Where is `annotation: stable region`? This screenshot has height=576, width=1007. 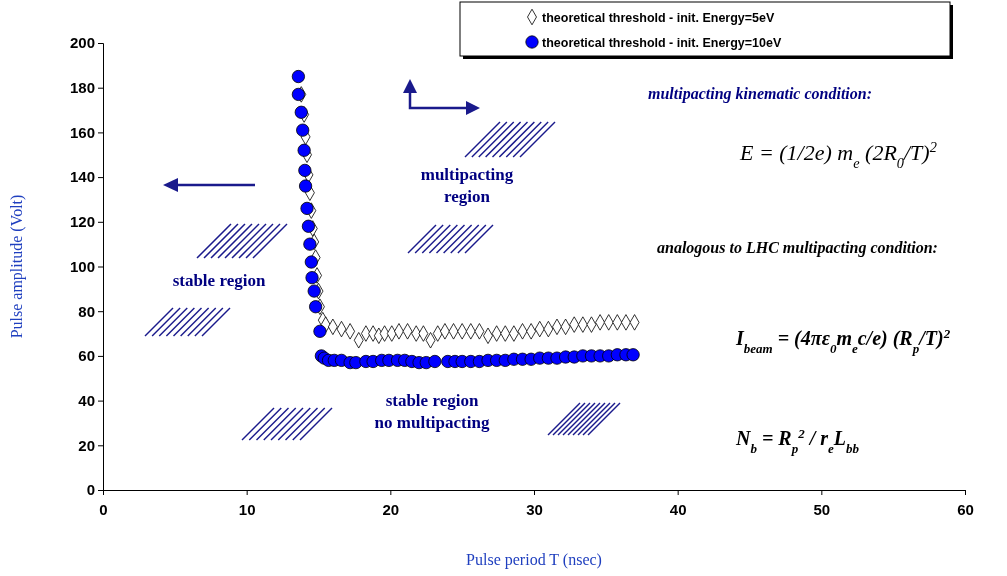 annotation: stable region is located at coordinates (219, 280).